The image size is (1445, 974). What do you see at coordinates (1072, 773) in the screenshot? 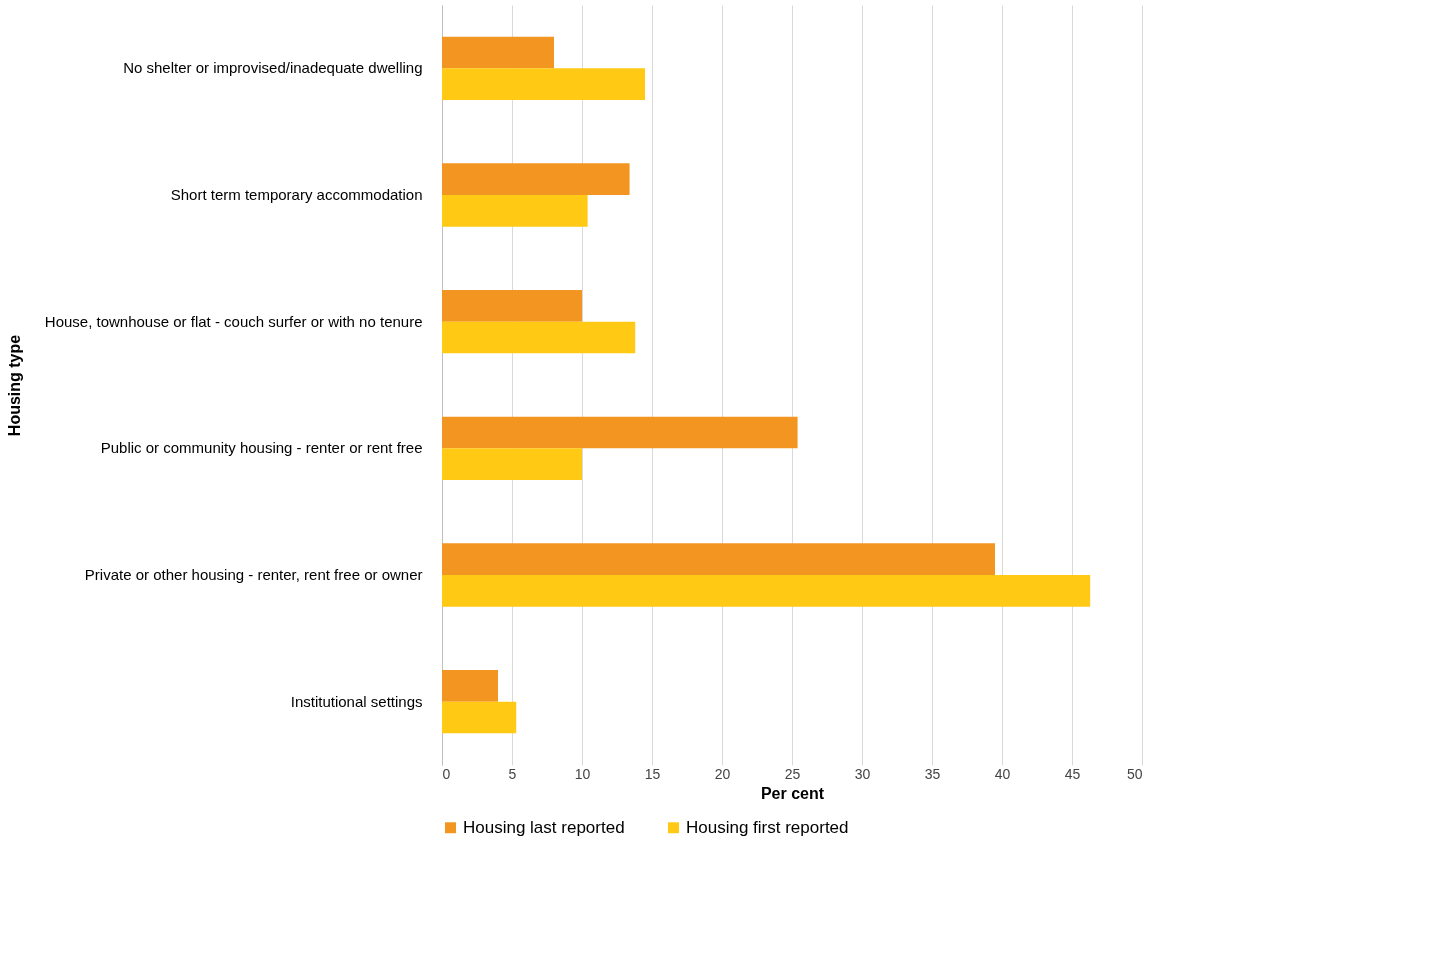
I see `x-tick-label: 45` at bounding box center [1072, 773].